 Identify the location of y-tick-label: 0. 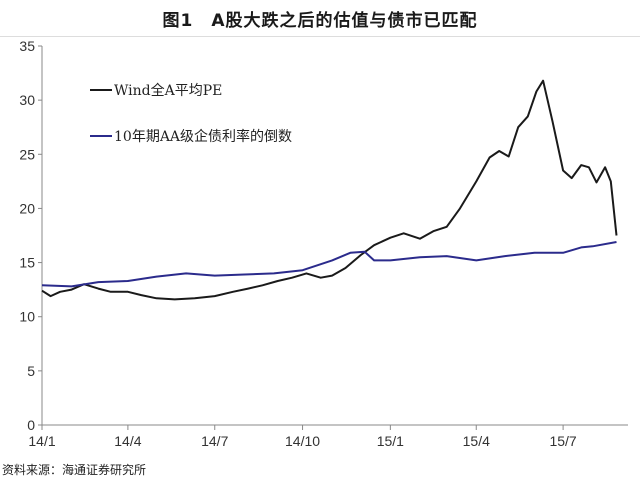
(31, 425).